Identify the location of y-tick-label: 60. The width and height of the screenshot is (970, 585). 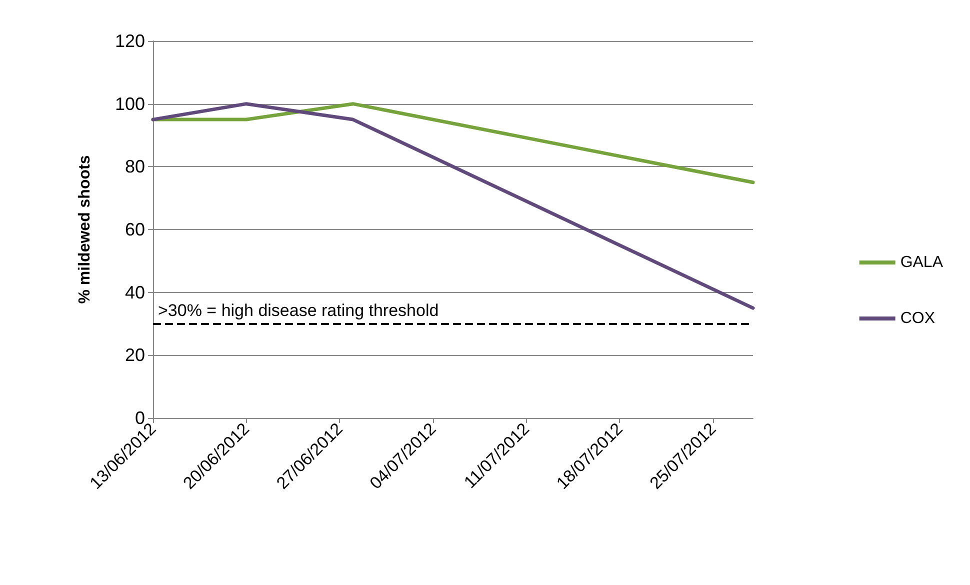
(134, 230).